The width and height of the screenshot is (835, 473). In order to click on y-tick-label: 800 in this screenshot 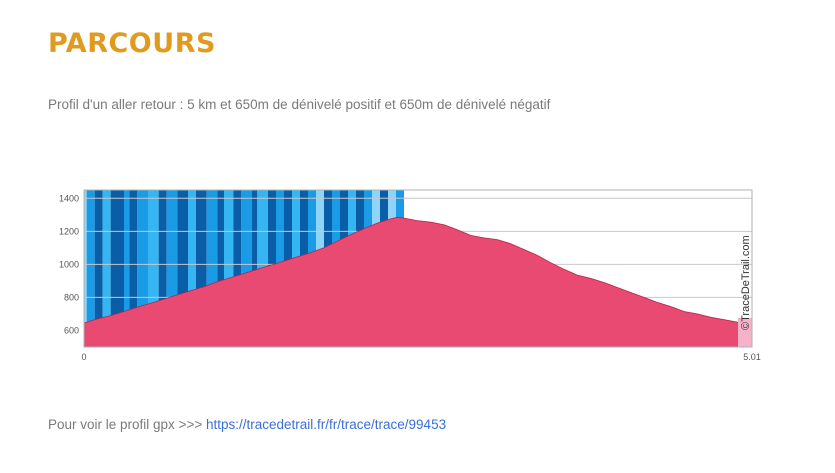, I will do `click(71, 297)`.